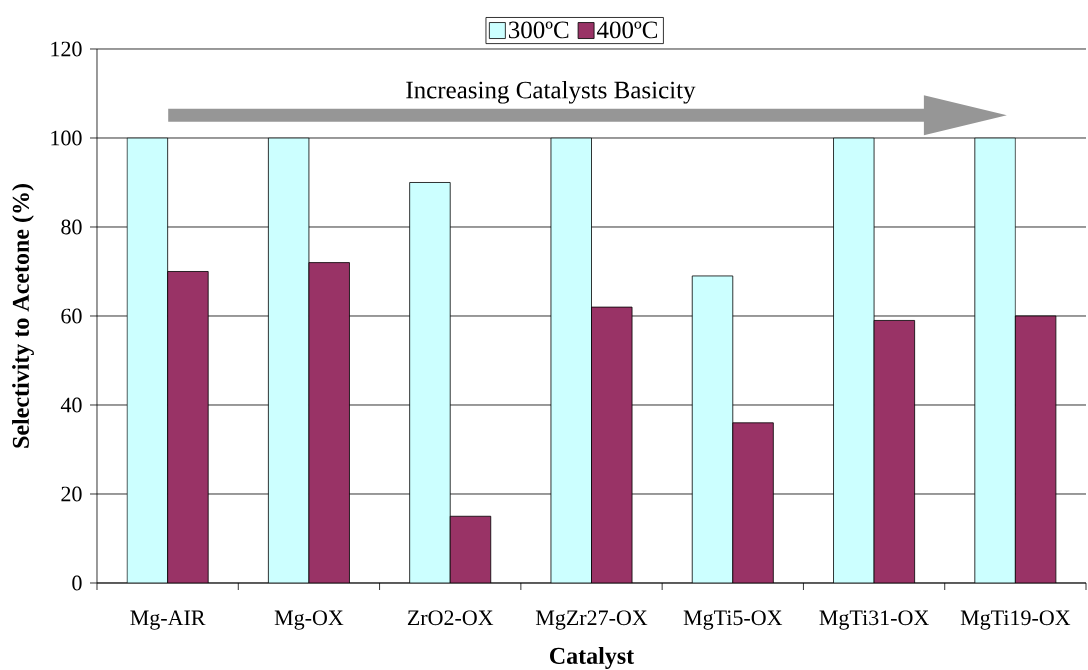 The height and width of the screenshot is (670, 1088). Describe the element at coordinates (538, 30) in the screenshot. I see `legend-label: 300ºC` at that location.